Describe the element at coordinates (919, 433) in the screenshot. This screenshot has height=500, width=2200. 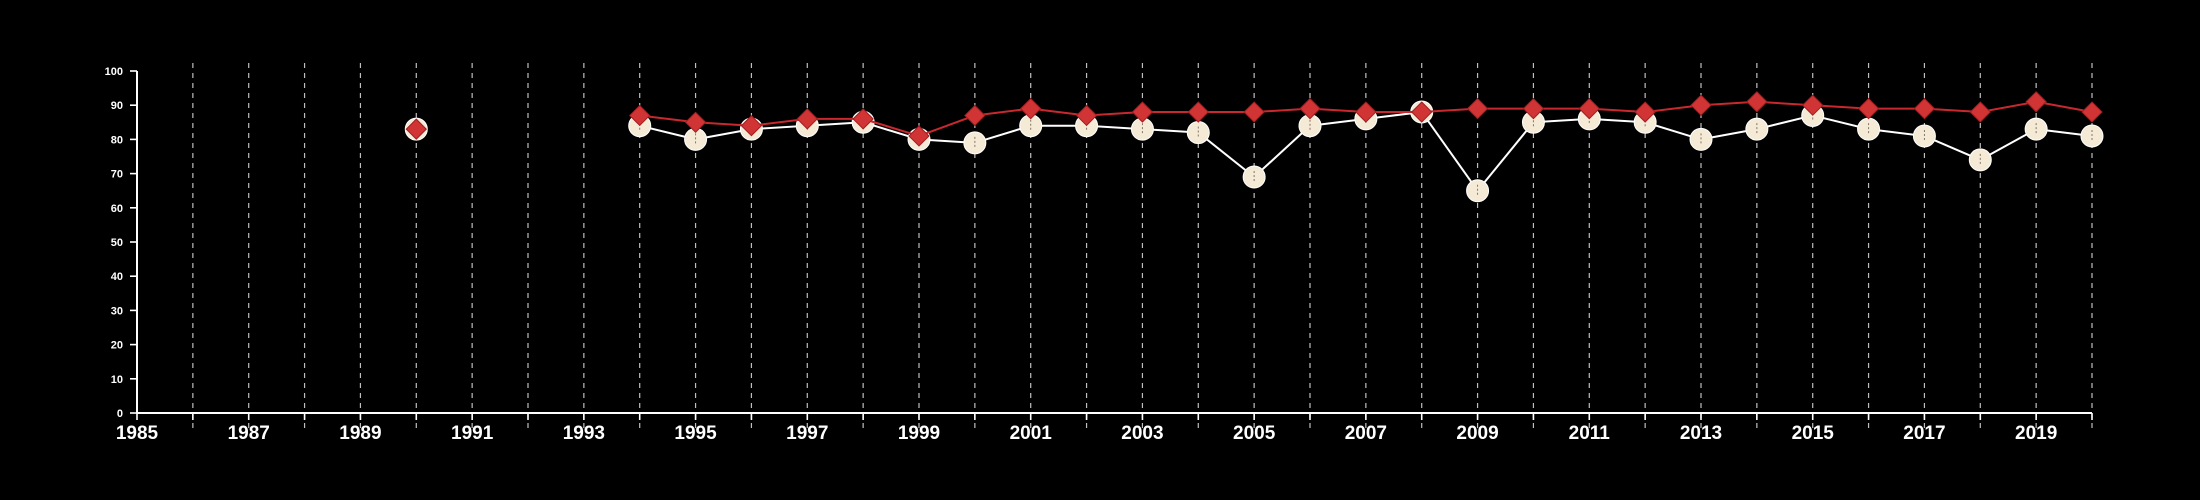
I see `x-tick-label: 1999` at that location.